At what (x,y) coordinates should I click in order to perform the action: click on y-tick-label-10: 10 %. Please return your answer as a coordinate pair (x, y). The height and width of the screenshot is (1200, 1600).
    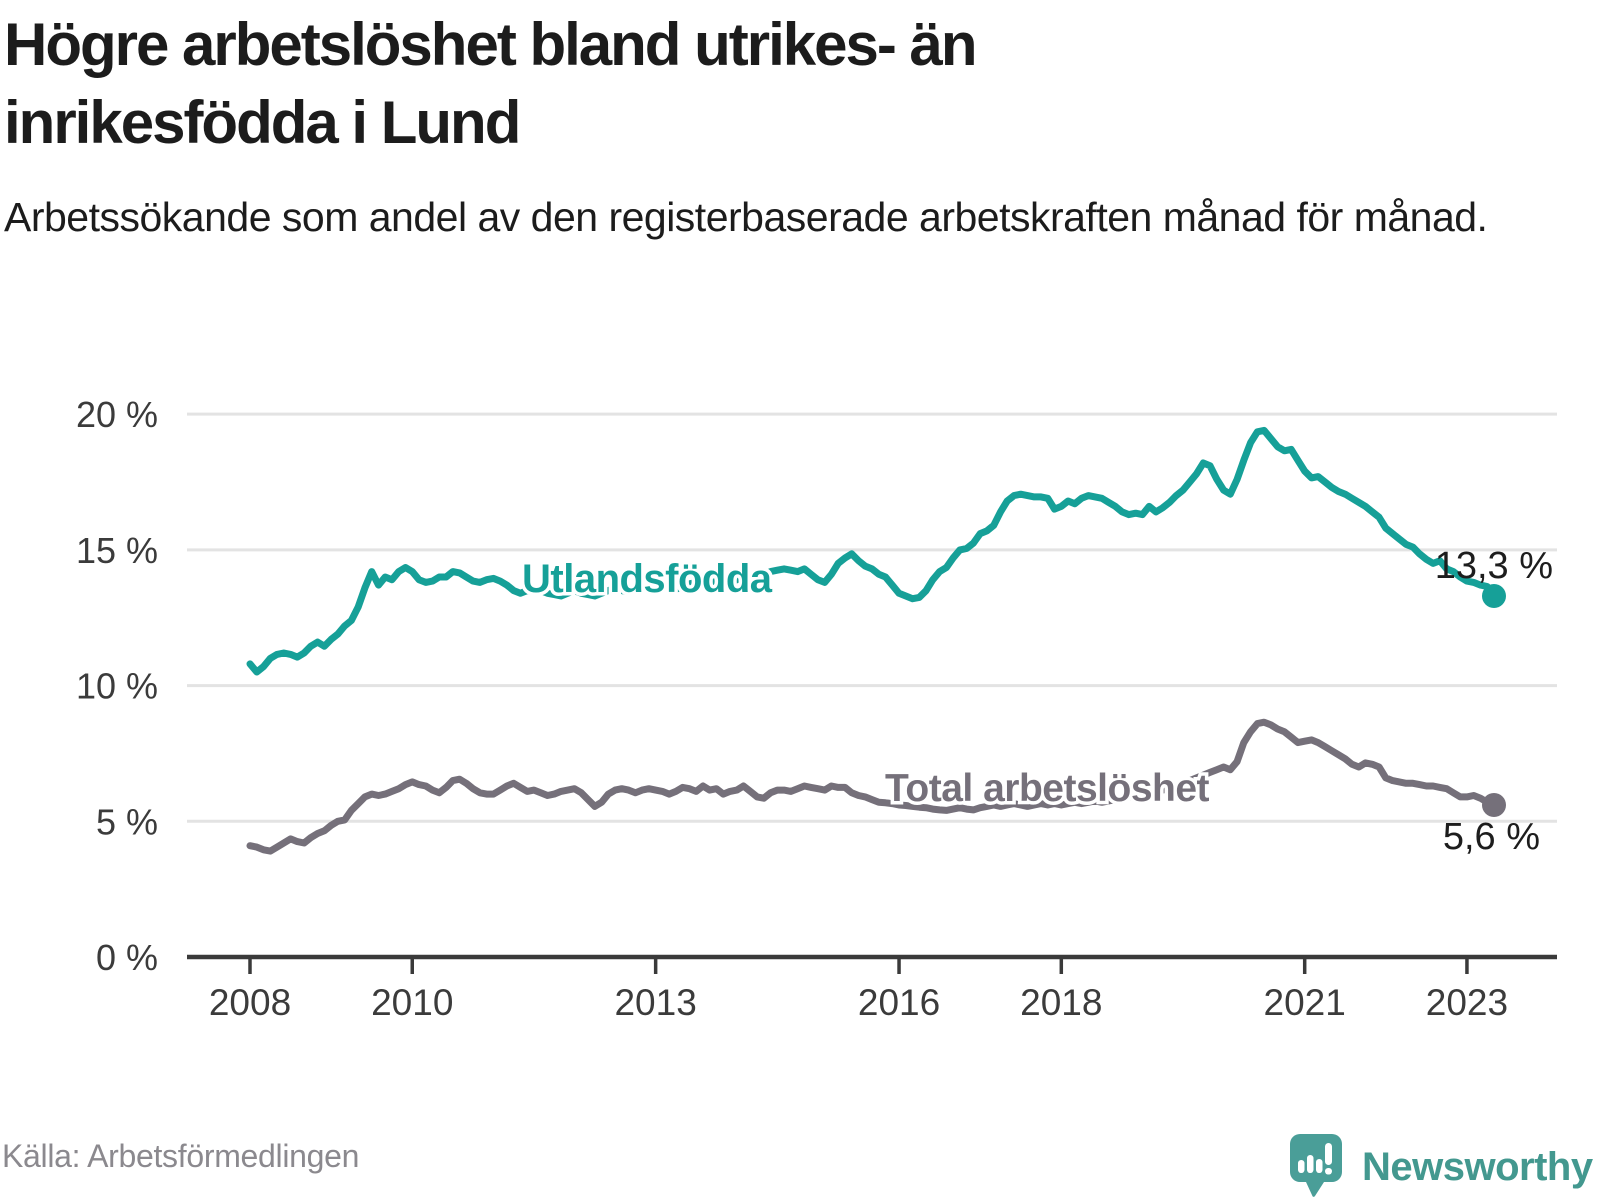
    Looking at the image, I should click on (117, 686).